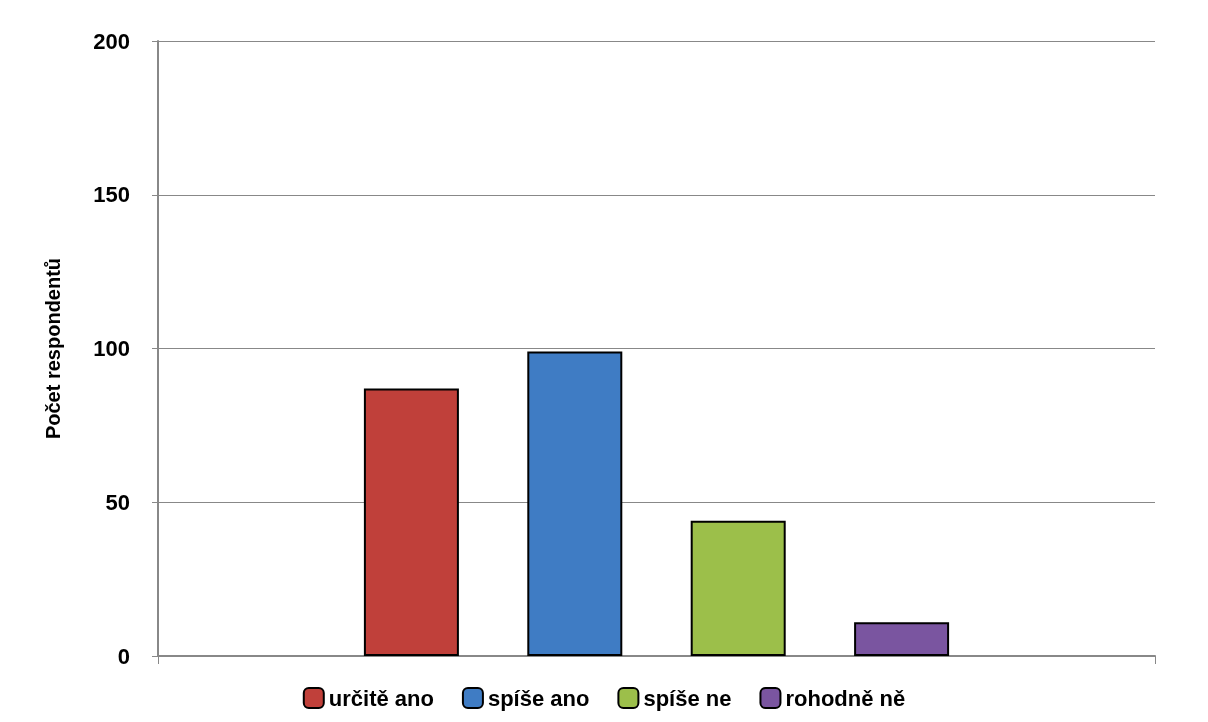 This screenshot has width=1208, height=722. Describe the element at coordinates (381, 698) in the screenshot. I see `legend-label: určitě ano` at that location.